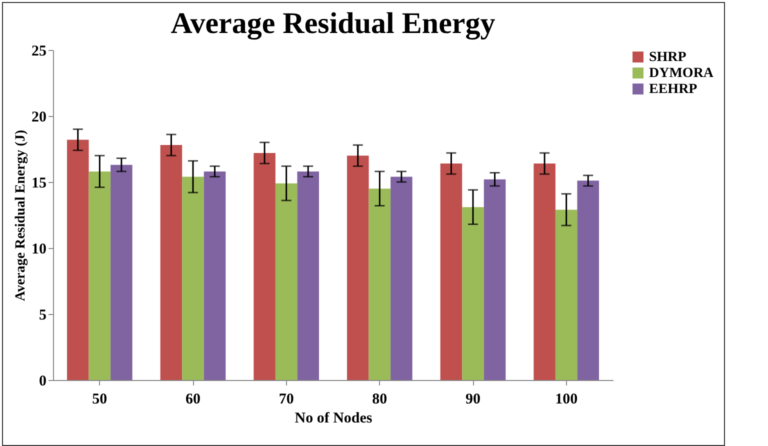 This screenshot has width=768, height=446. What do you see at coordinates (566, 400) in the screenshot?
I see `x-tick-label: 100` at bounding box center [566, 400].